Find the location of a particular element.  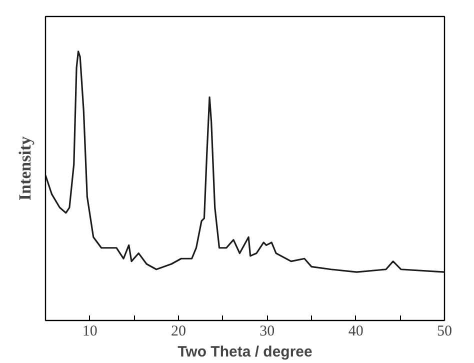

x-tick-label: 50 is located at coordinates (444, 332).